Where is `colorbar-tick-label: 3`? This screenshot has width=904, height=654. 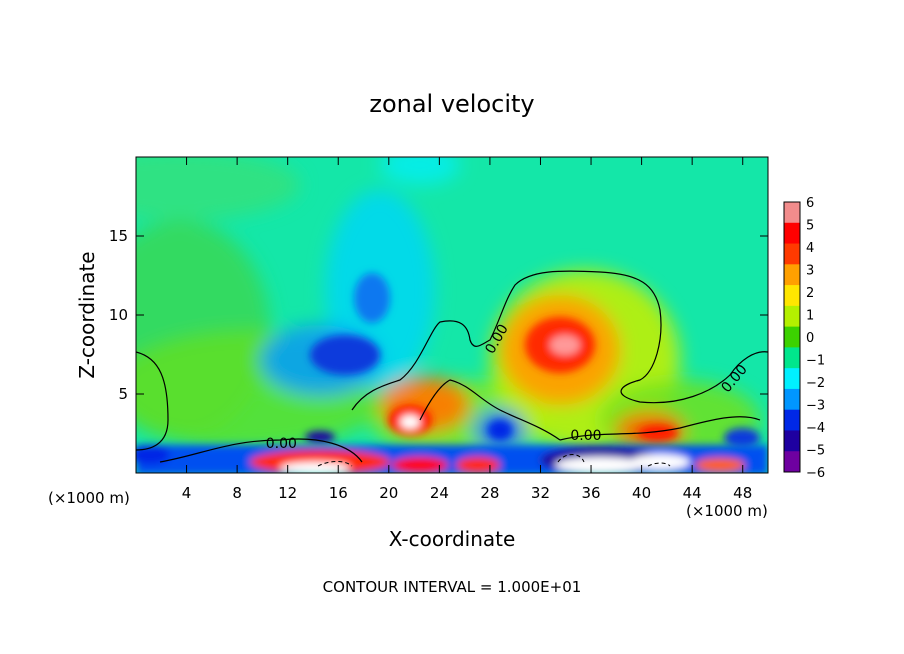
colorbar-tick-label: 3 is located at coordinates (810, 271).